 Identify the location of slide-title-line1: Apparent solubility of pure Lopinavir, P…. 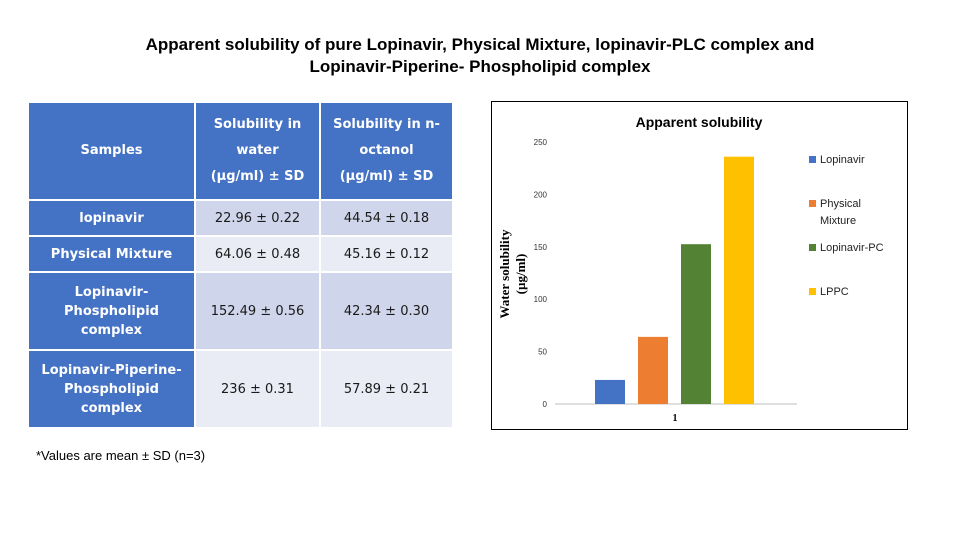
(480, 44).